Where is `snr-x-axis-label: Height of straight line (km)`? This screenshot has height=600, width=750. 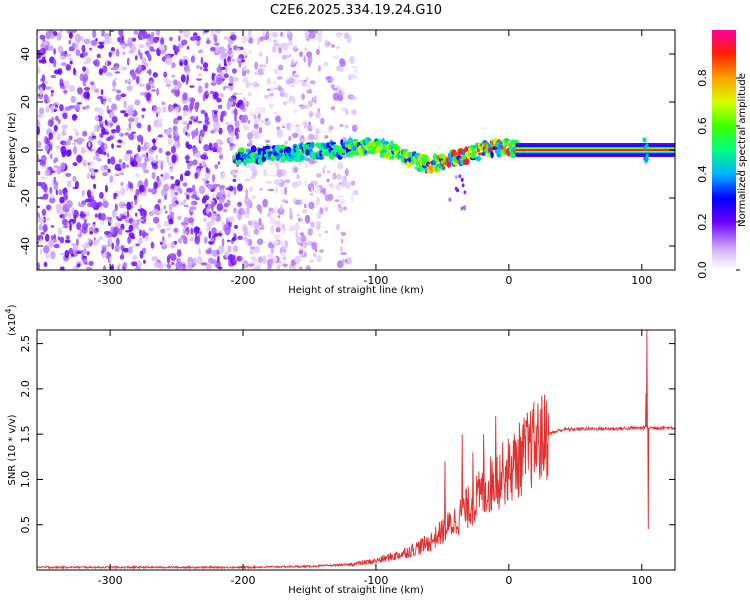
snr-x-axis-label: Height of straight line (km) is located at coordinates (356, 590).